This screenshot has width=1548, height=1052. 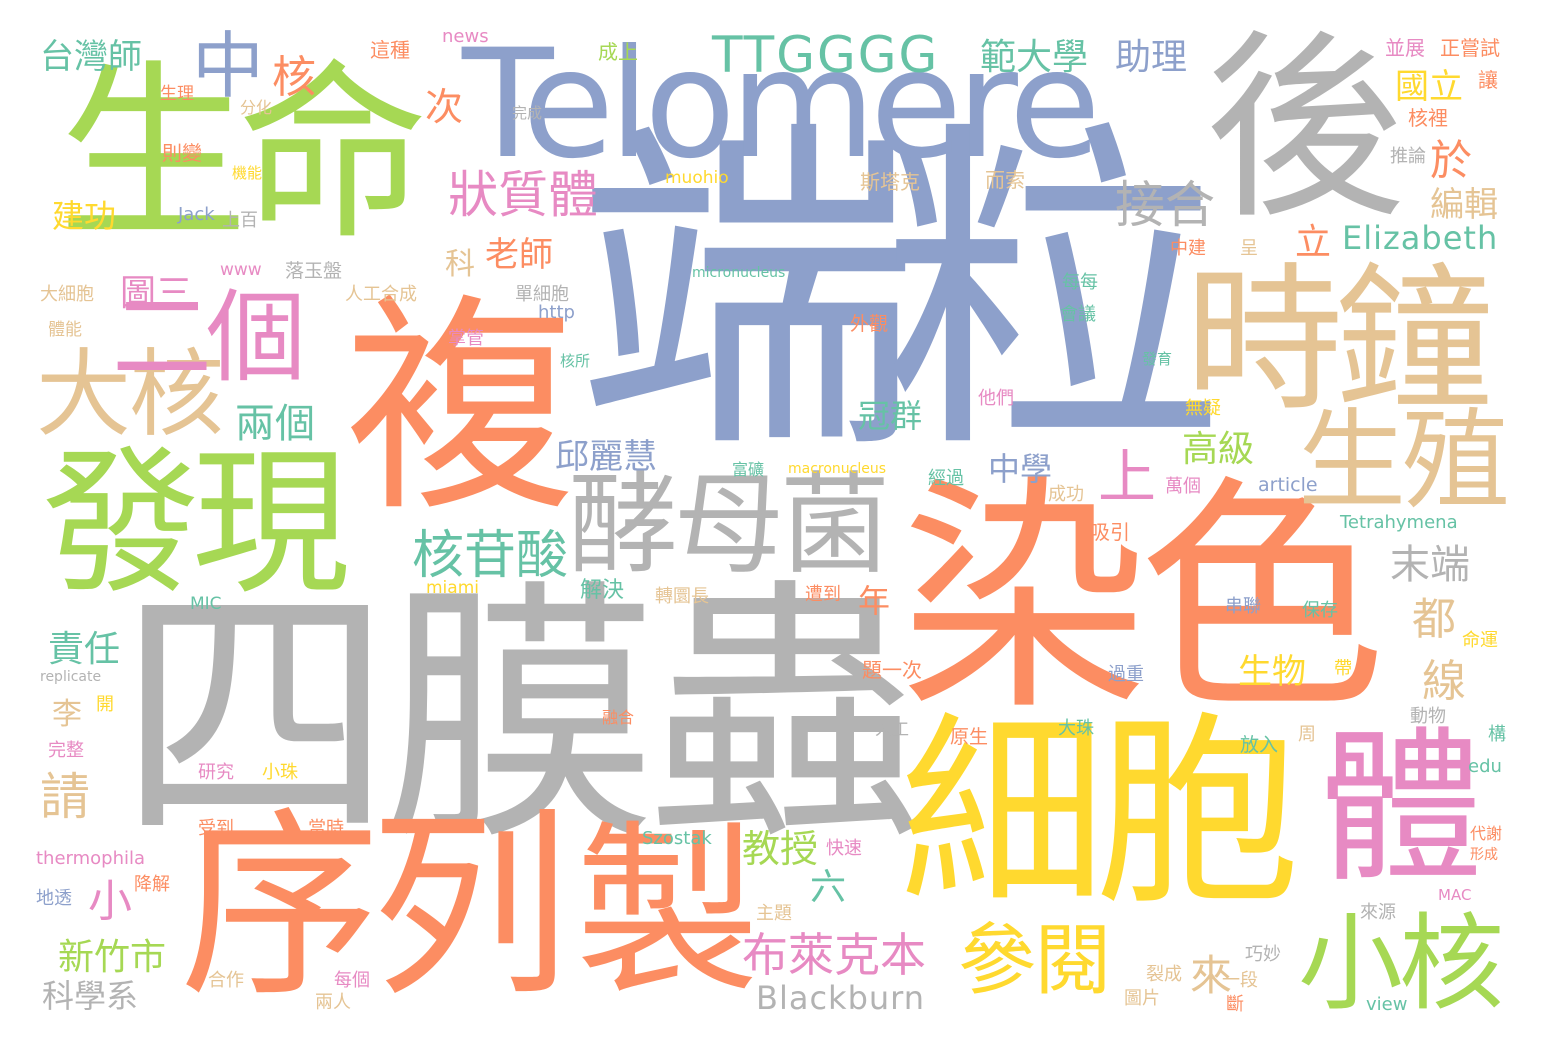 I want to click on cloud-word: 命運, so click(x=1480, y=640).